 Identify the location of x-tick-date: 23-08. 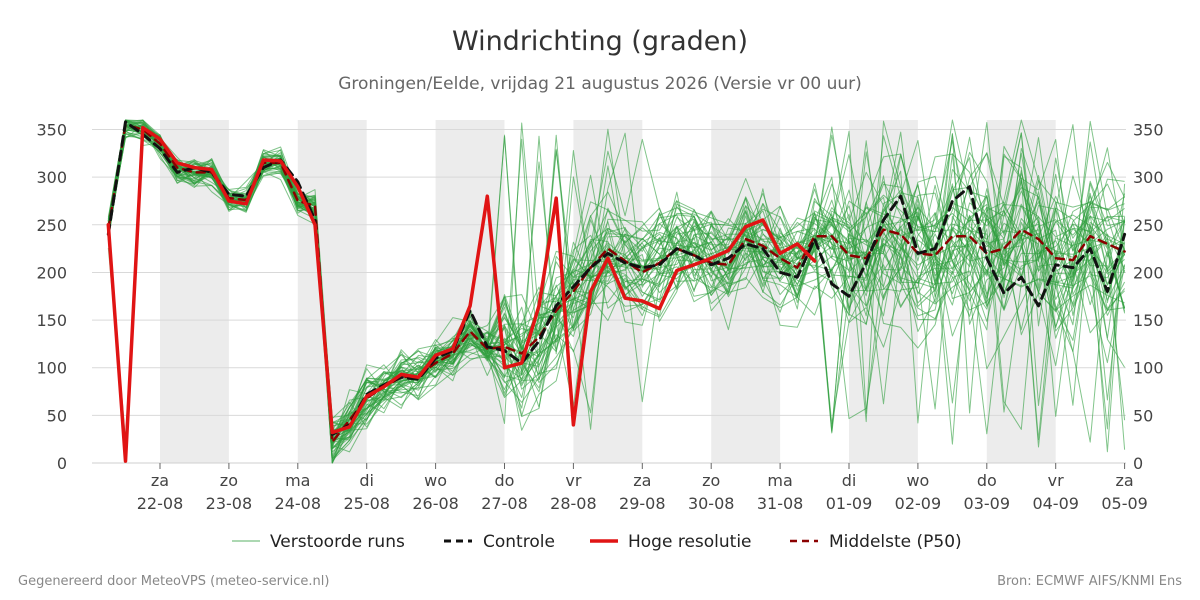
(229, 503).